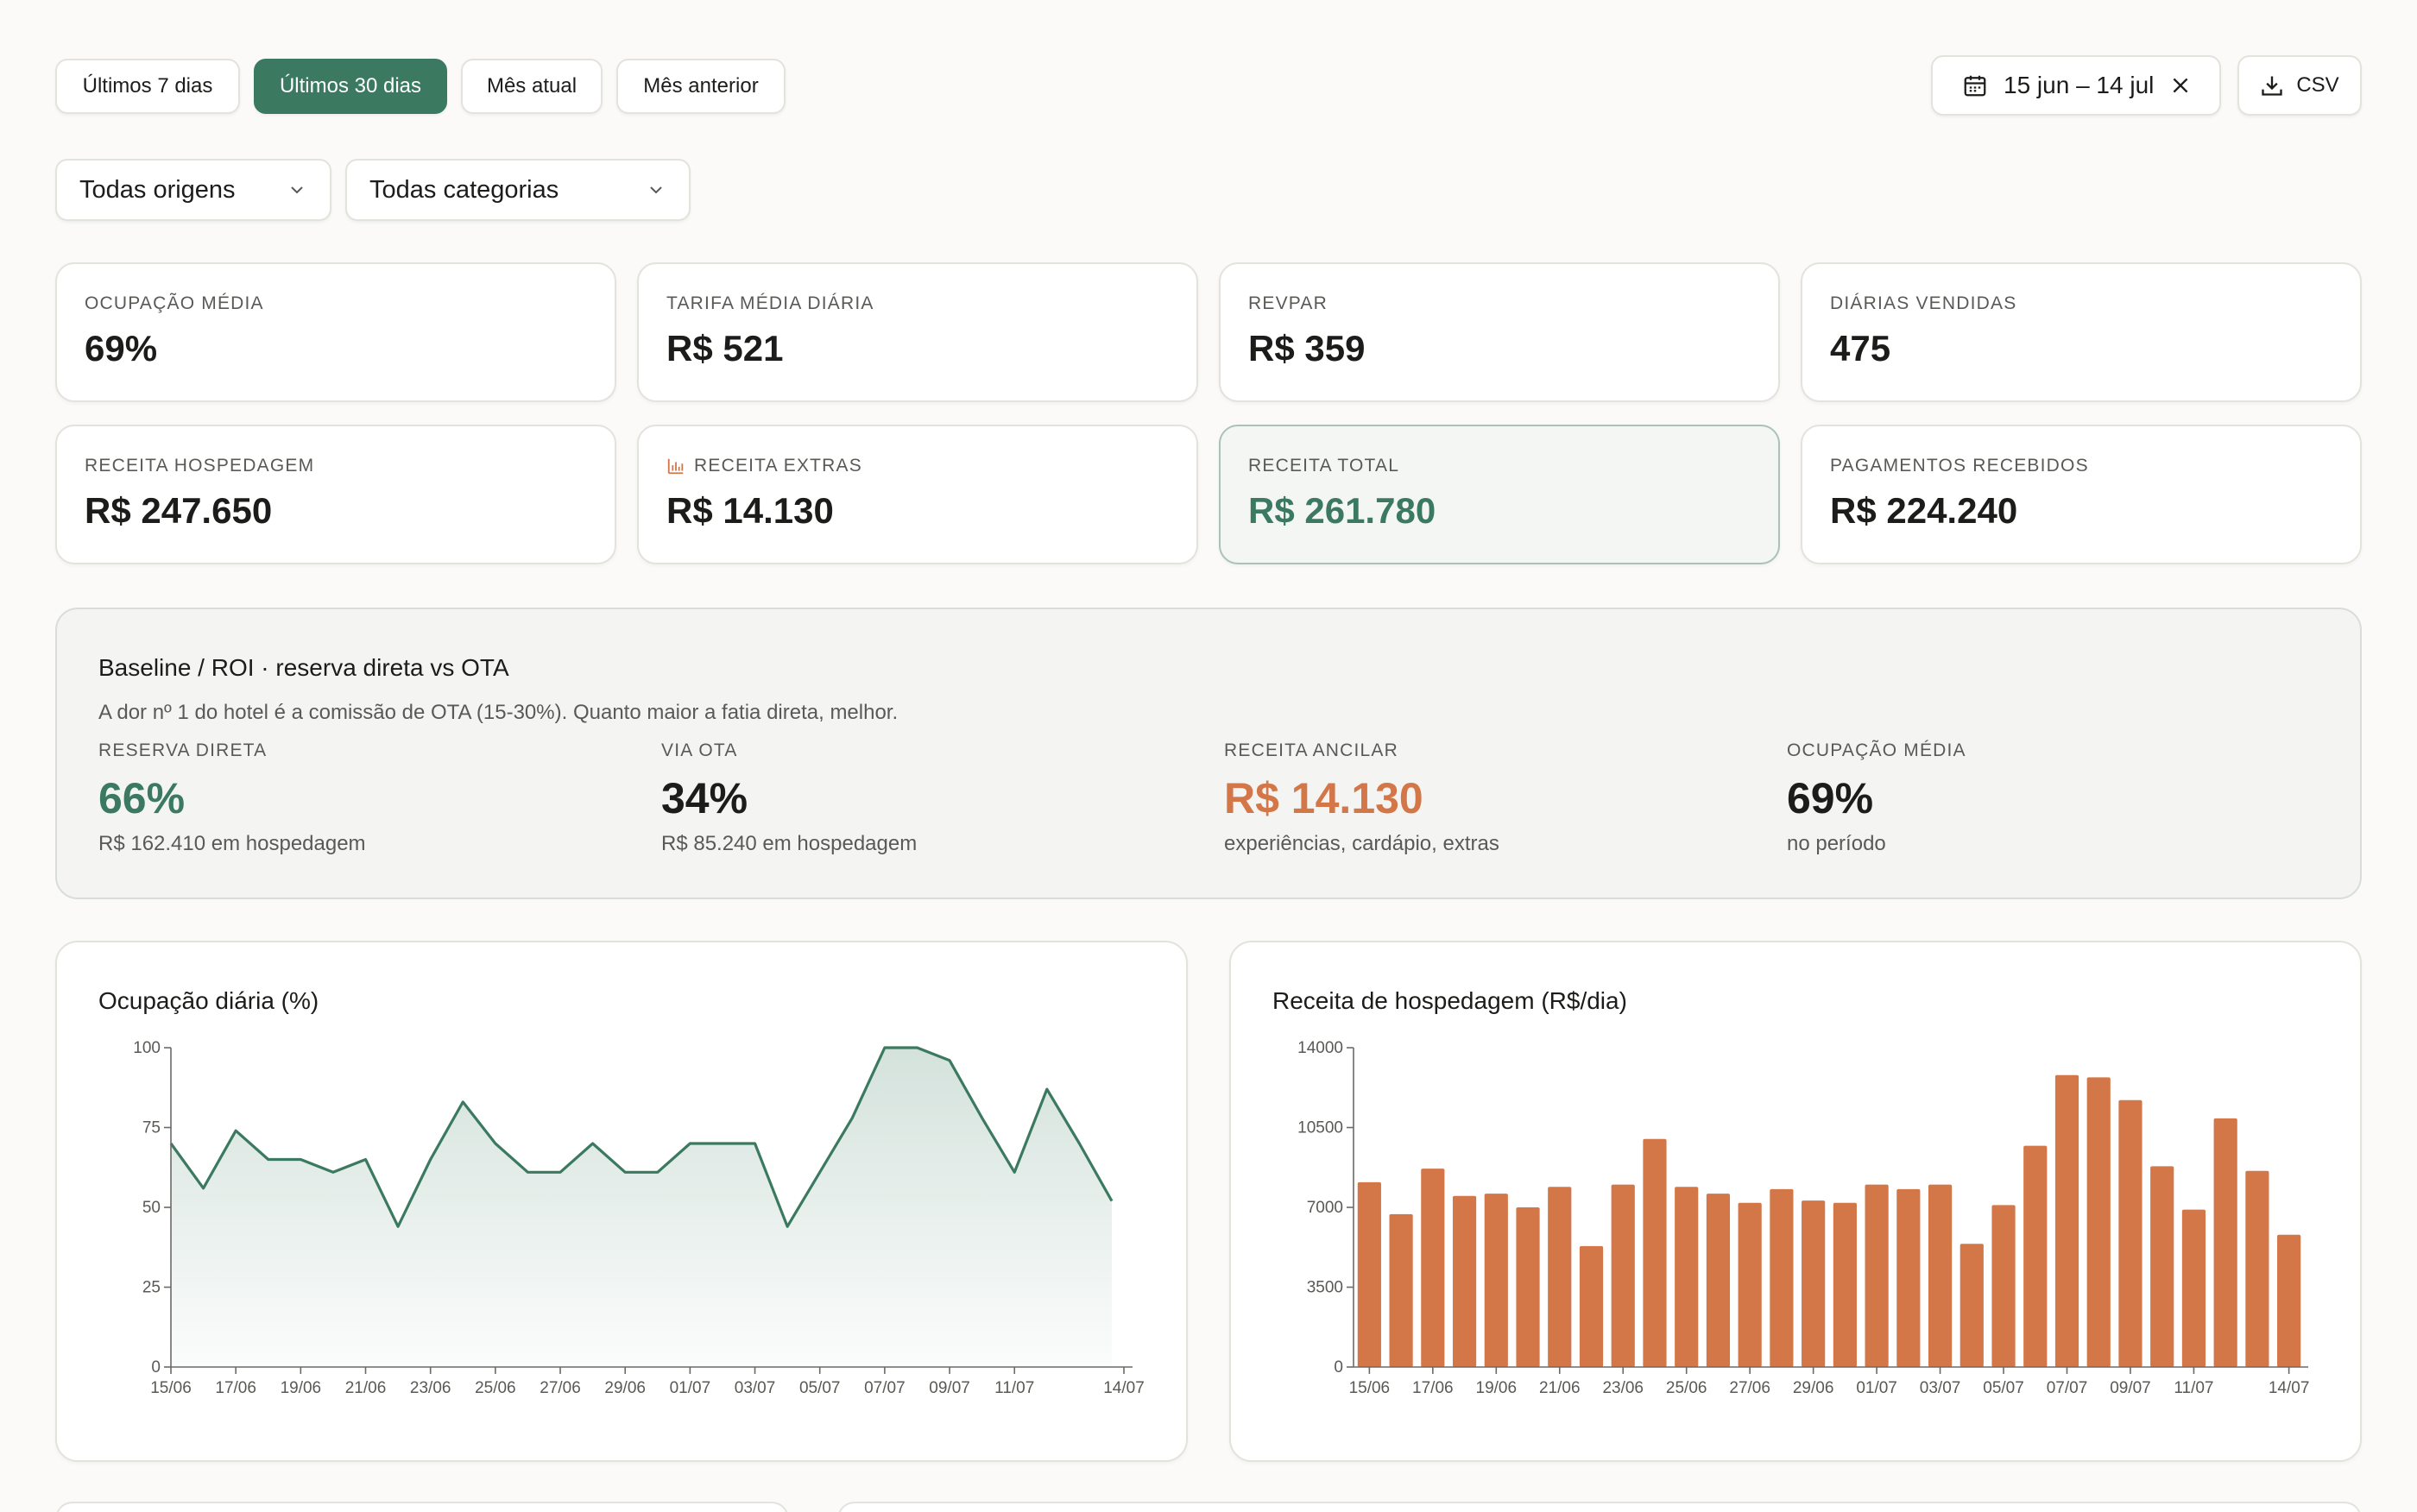 The width and height of the screenshot is (2417, 1512). What do you see at coordinates (232, 844) in the screenshot?
I see `roi-note: R$ 162.410 em hospedagem` at bounding box center [232, 844].